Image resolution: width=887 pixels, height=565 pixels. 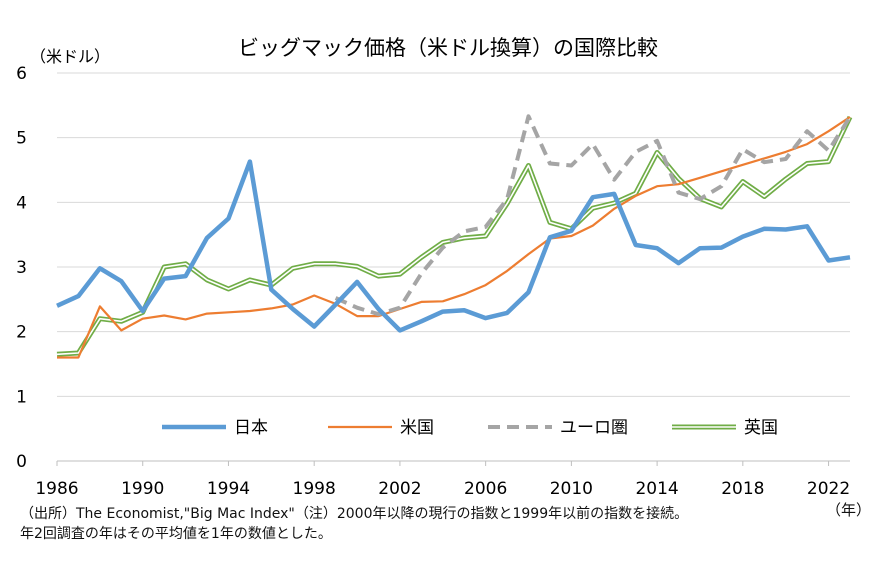 What do you see at coordinates (21, 462) in the screenshot?
I see `y-tick-label: 0` at bounding box center [21, 462].